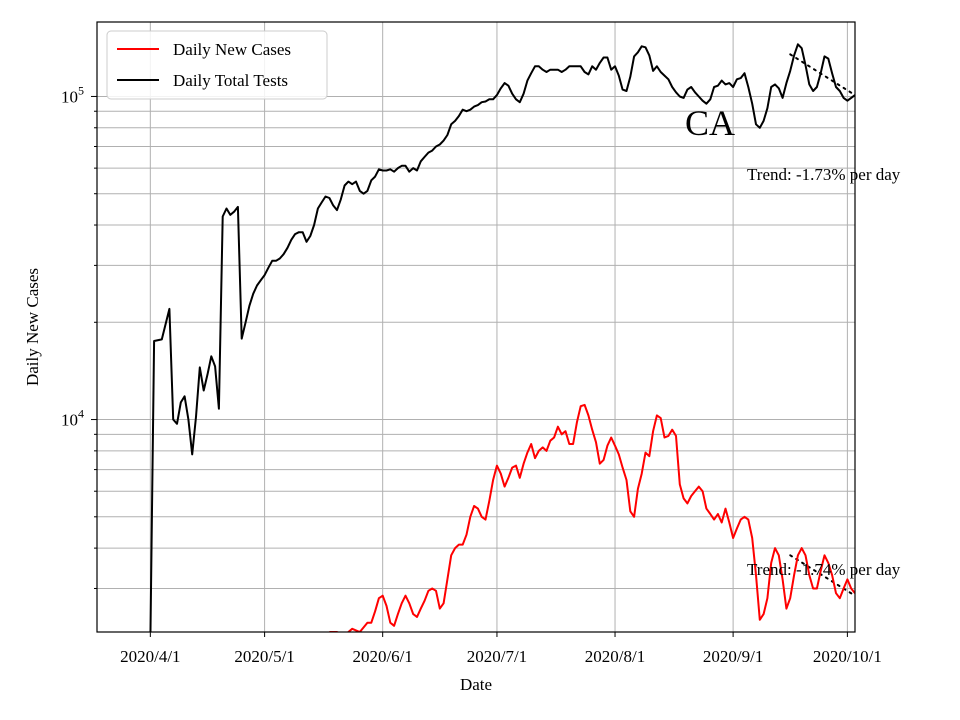  What do you see at coordinates (382, 656) in the screenshot?
I see `x-tick-label: 2020/6/1` at bounding box center [382, 656].